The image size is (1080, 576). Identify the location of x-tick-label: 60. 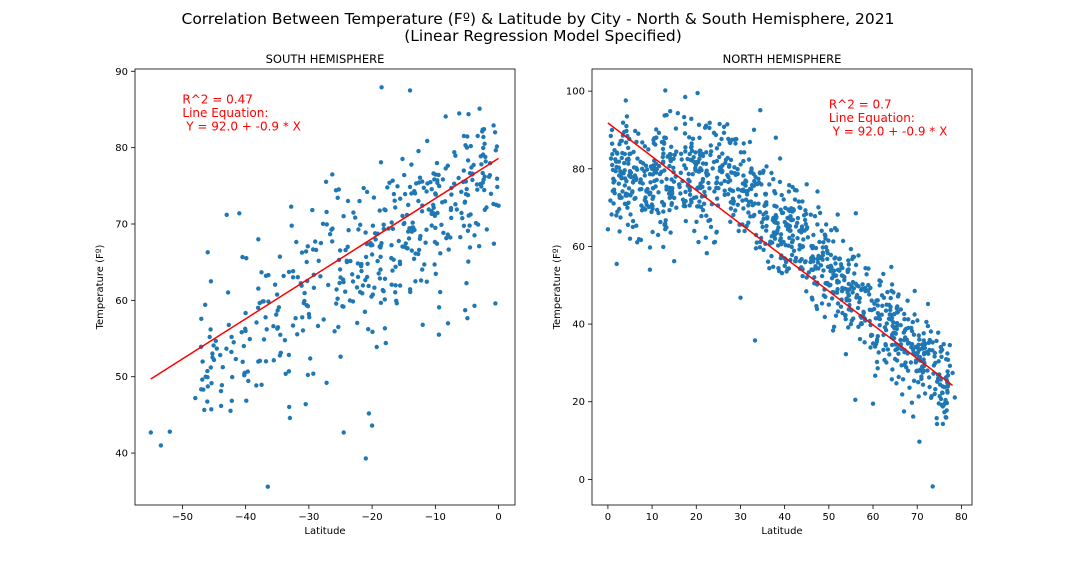
(873, 517).